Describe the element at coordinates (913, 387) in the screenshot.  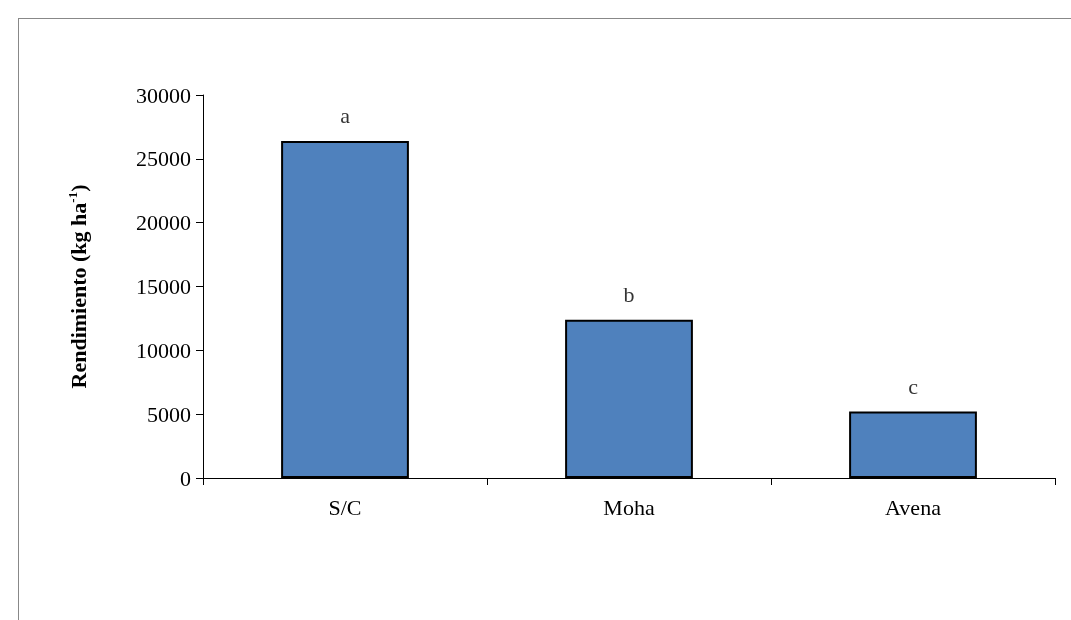
I see `annotation: c` at that location.